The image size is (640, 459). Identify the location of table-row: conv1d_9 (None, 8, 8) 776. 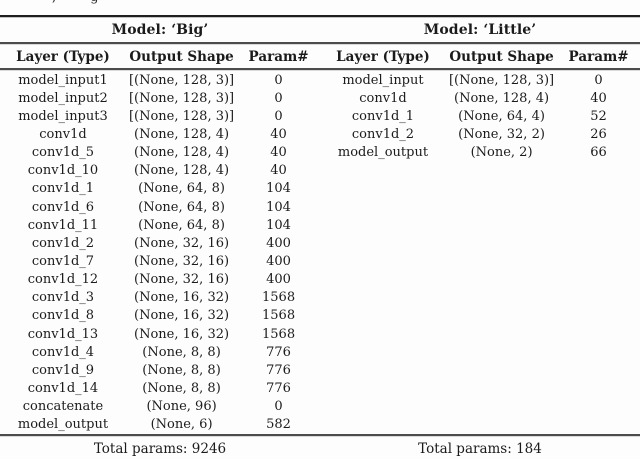
(160, 370).